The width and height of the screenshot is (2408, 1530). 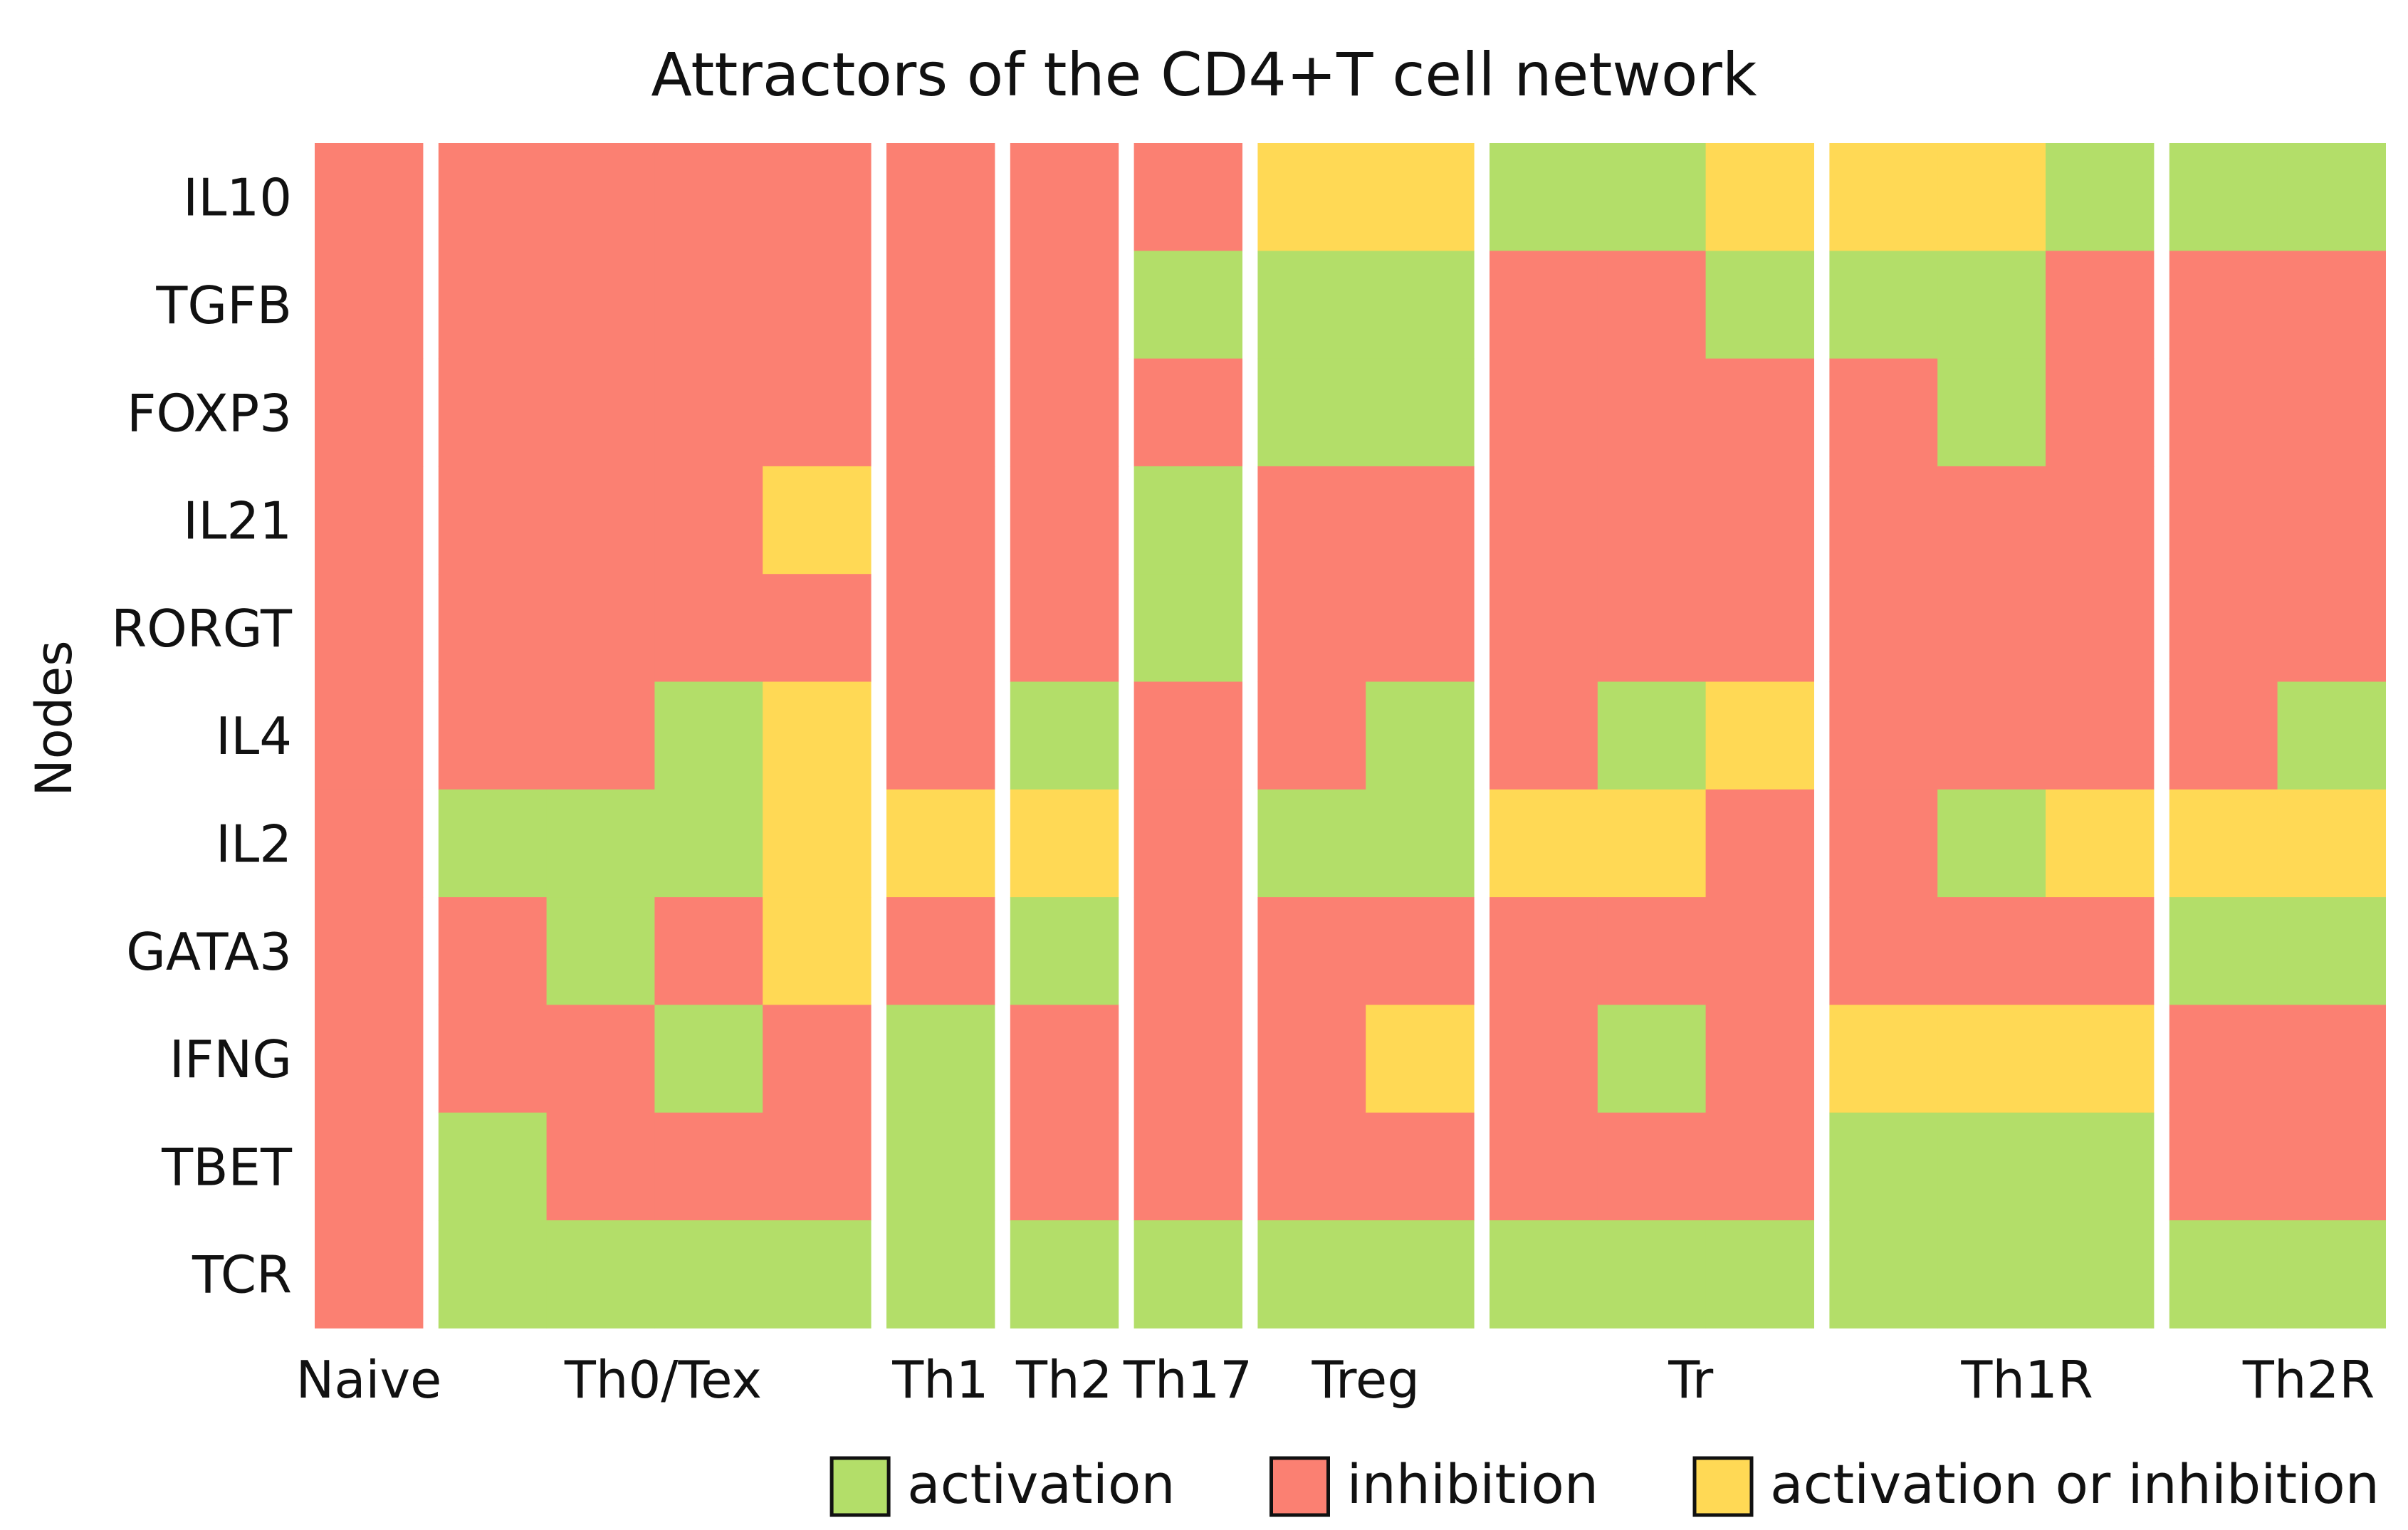 What do you see at coordinates (1759, 520) in the screenshot?
I see `cell-tr-12-il21` at bounding box center [1759, 520].